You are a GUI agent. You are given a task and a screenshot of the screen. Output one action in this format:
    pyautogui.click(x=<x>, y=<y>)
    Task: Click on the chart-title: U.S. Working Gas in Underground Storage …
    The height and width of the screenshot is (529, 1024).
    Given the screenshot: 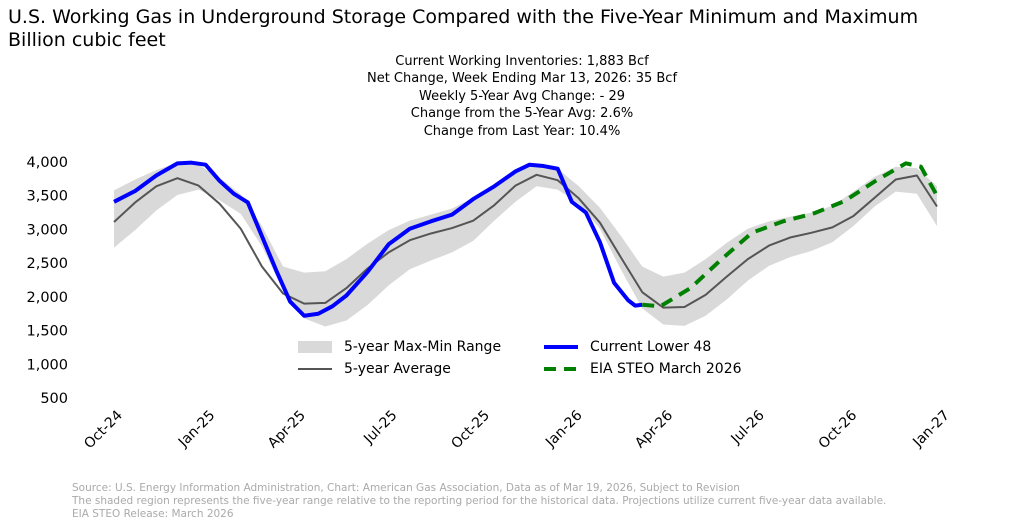 What is the action you would take?
    pyautogui.click(x=463, y=17)
    